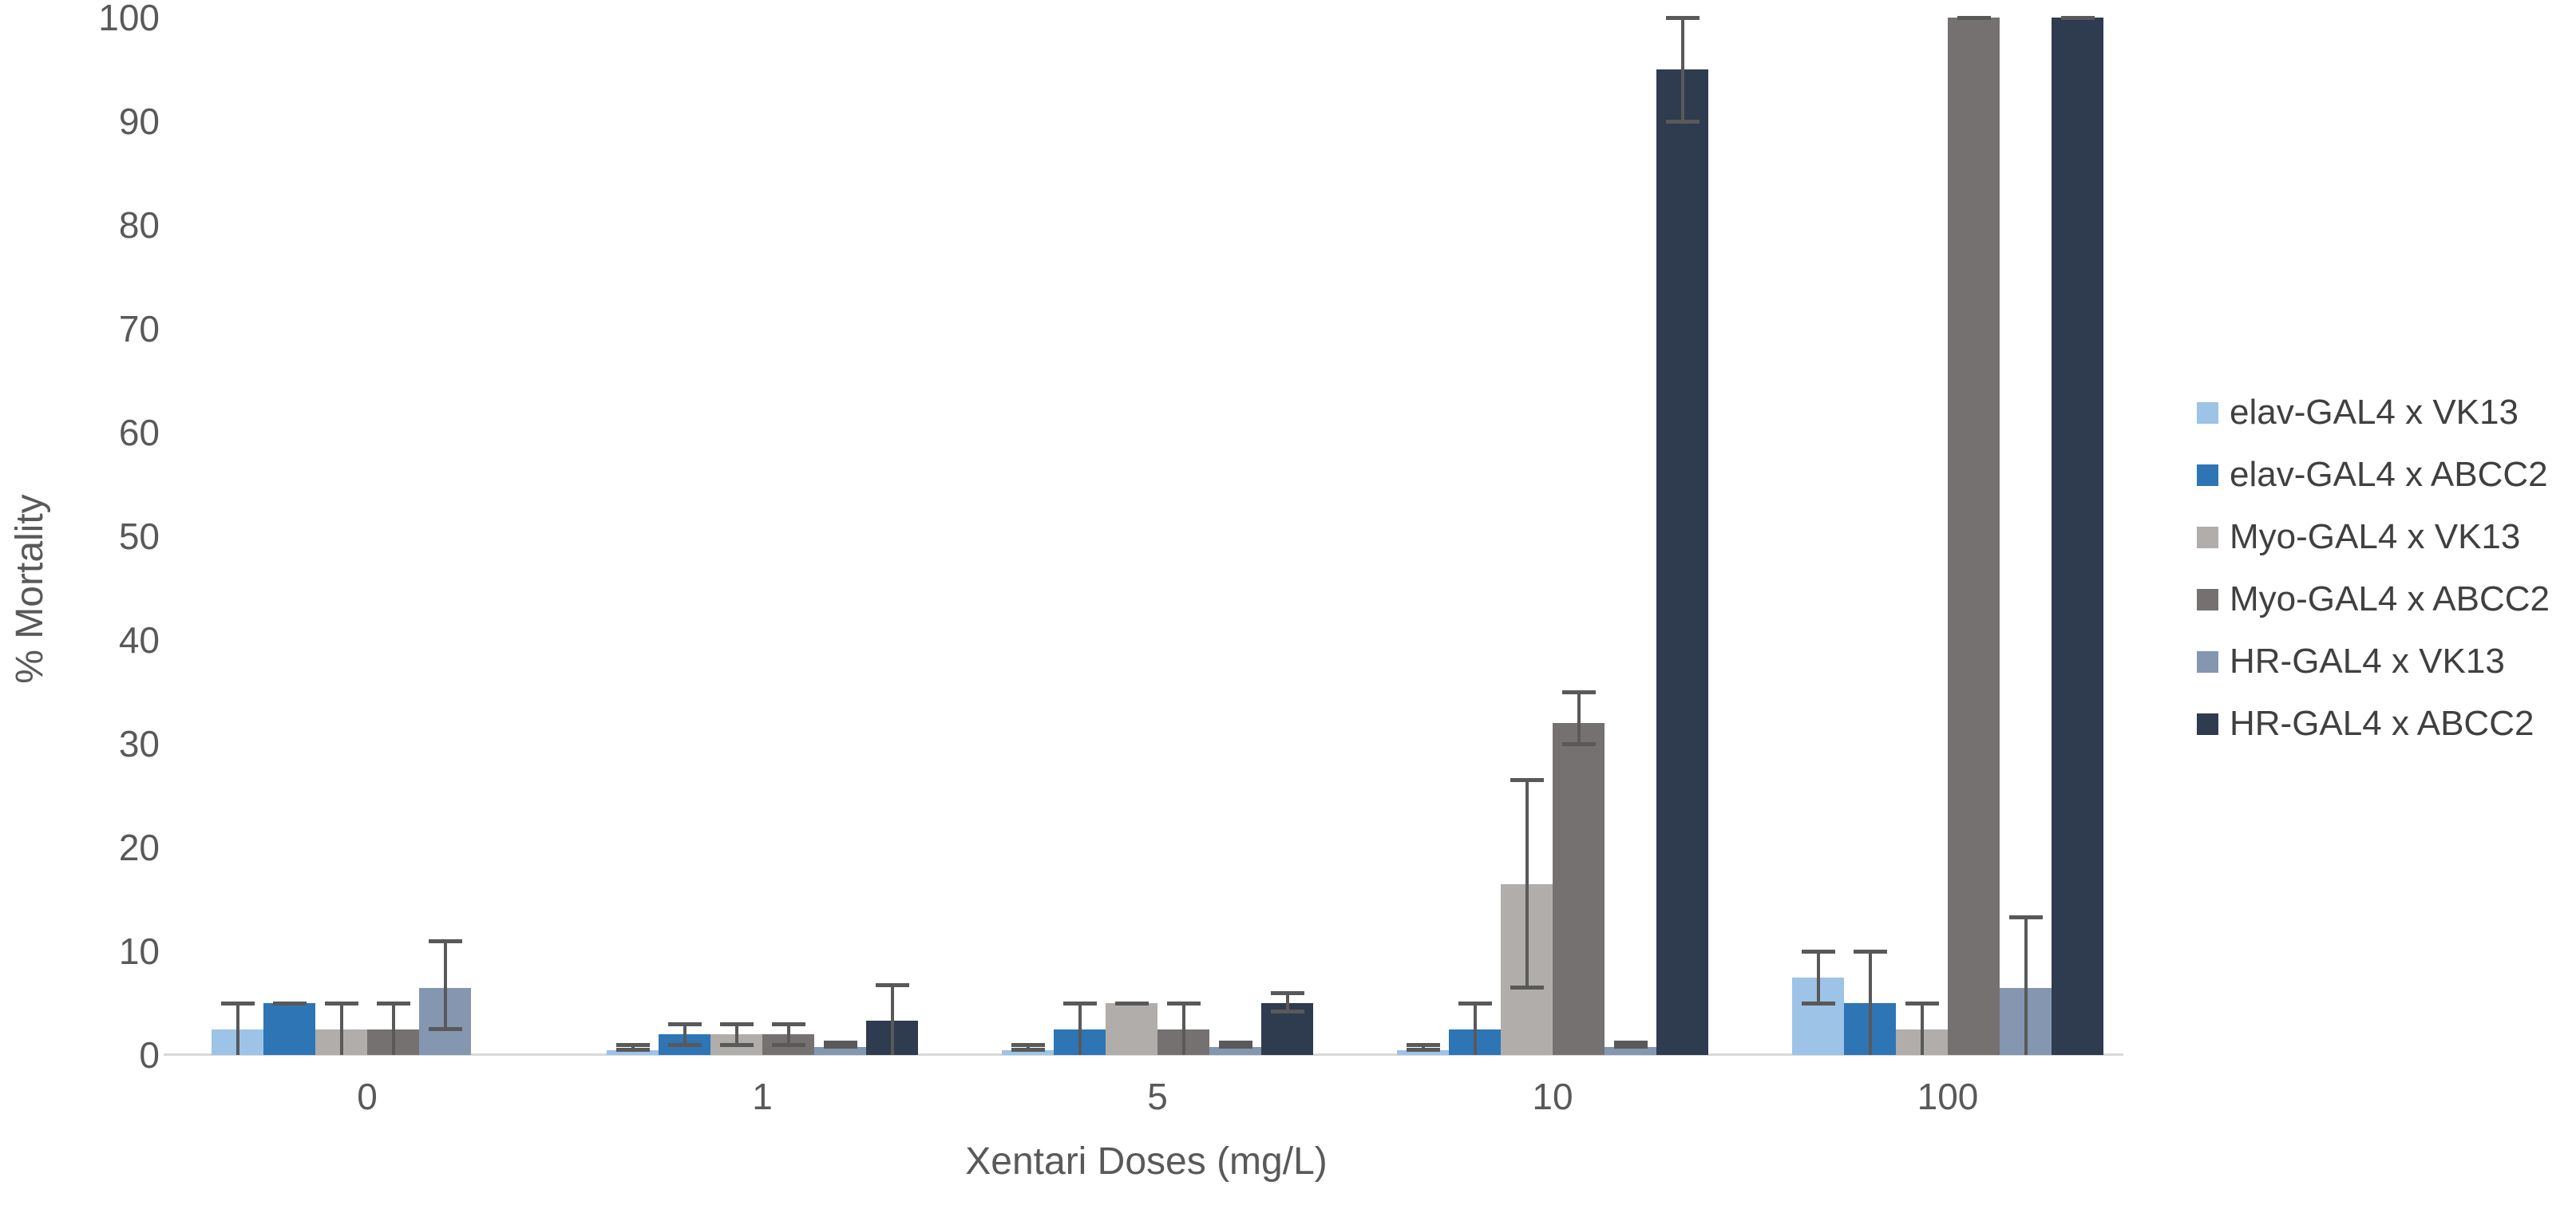 The height and width of the screenshot is (1213, 2576). Describe the element at coordinates (368, 1096) in the screenshot. I see `x-tick-label: 0` at that location.